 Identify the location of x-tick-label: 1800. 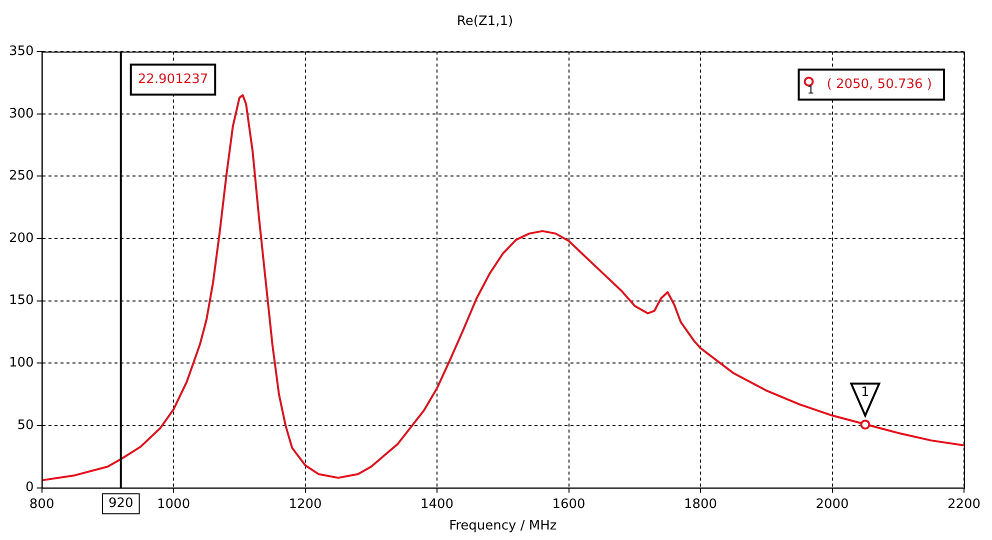
(701, 504).